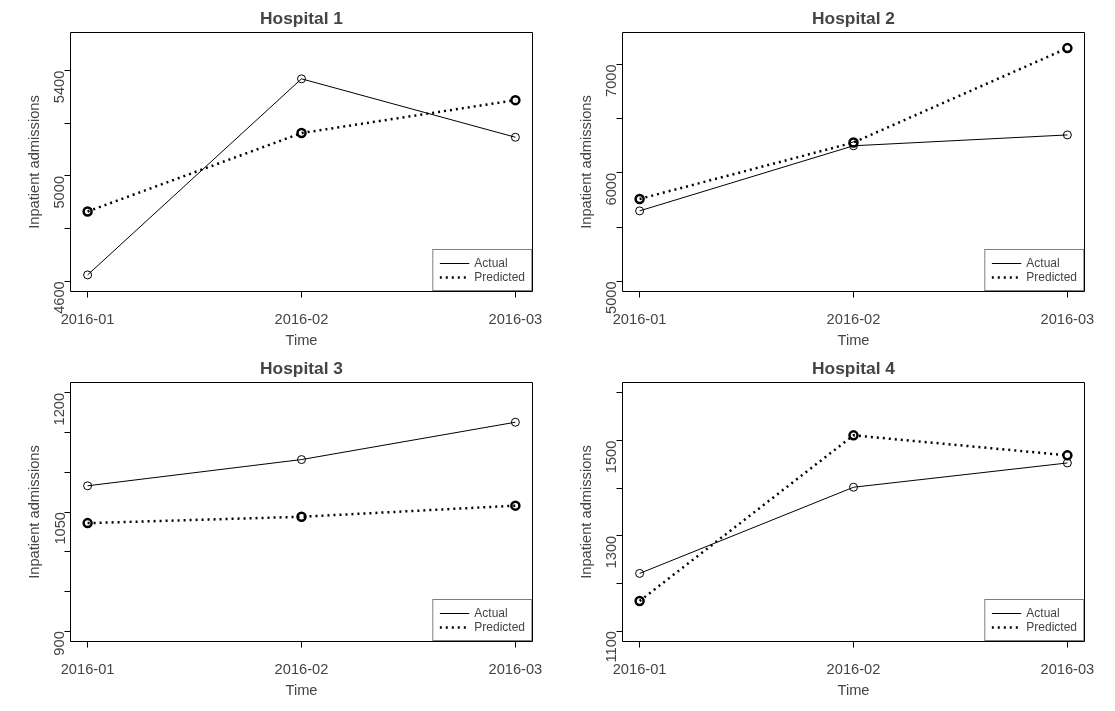 The image size is (1115, 711). I want to click on y-tick-label: 5400, so click(59, 87).